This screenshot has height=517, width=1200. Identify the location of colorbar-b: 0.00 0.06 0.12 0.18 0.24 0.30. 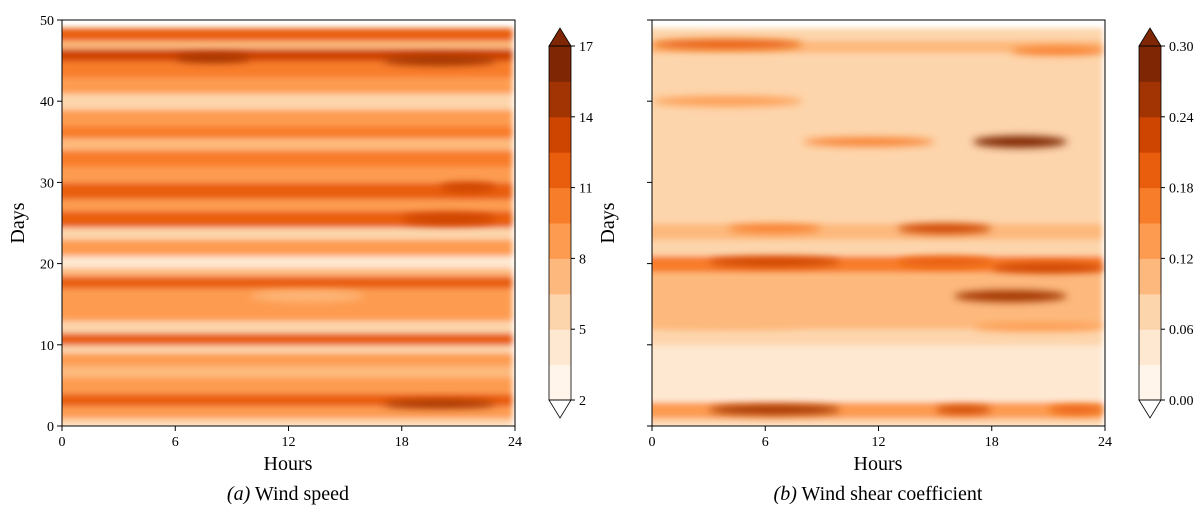
(1166, 223).